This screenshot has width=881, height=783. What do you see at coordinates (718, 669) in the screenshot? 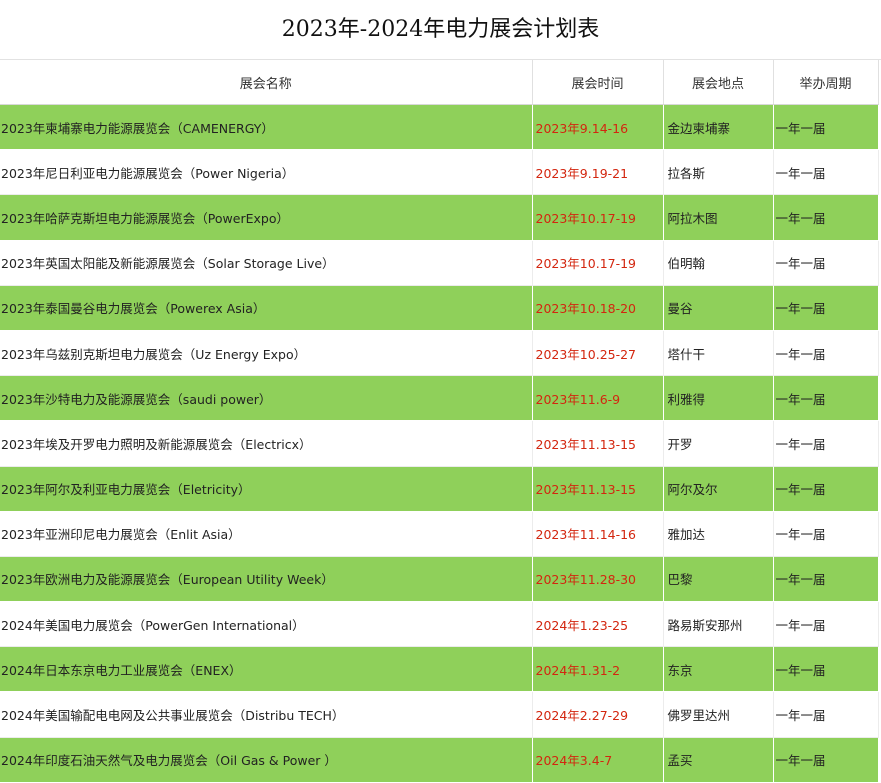
I see `exhibition-location: 东京` at bounding box center [718, 669].